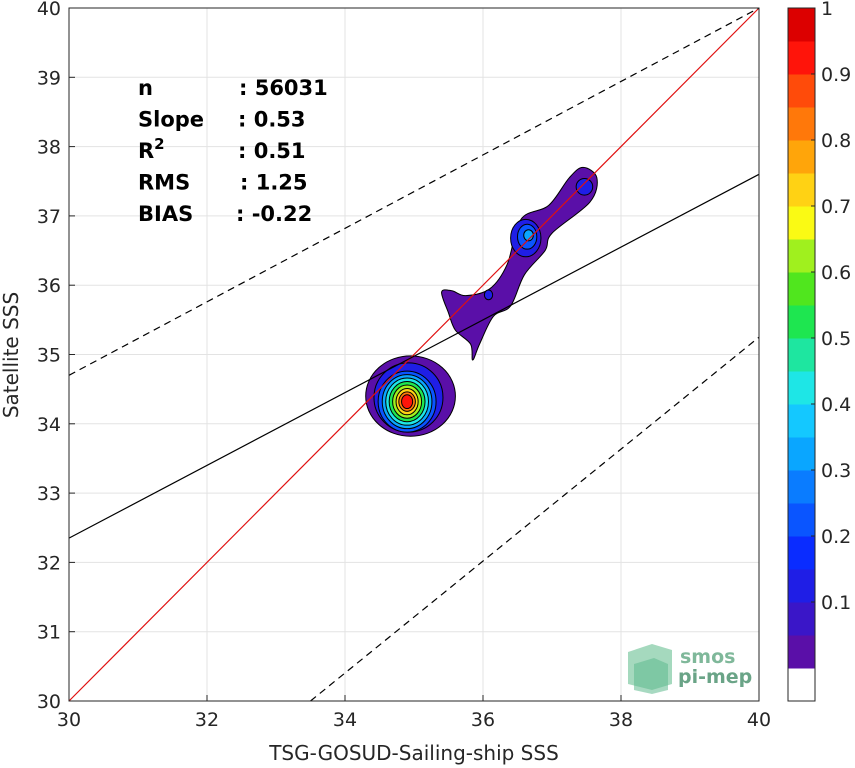 The height and width of the screenshot is (768, 855). I want to click on colorbar-frame, so click(801, 354).